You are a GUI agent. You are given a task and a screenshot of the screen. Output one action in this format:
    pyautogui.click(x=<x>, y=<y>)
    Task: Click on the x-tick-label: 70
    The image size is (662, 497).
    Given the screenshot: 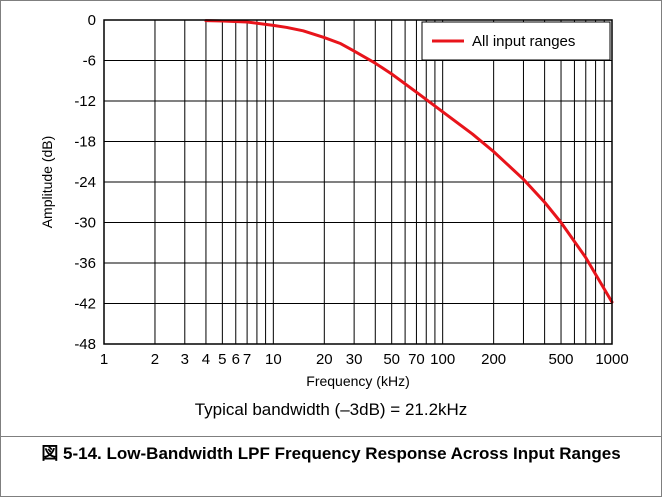 What is the action you would take?
    pyautogui.click(x=416, y=359)
    